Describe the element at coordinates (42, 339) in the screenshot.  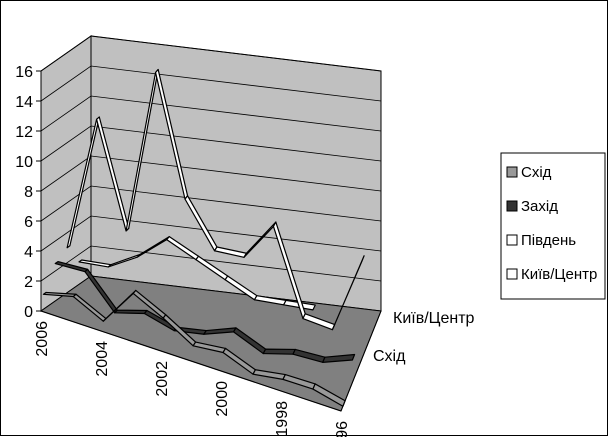
I see `x-tick-label: 2006` at that location.